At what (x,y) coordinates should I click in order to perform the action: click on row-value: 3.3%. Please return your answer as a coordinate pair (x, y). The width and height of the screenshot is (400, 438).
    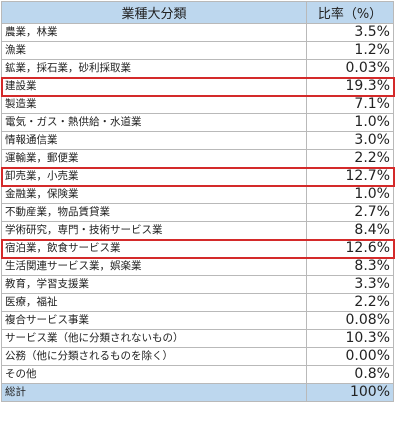
    Looking at the image, I should click on (350, 284).